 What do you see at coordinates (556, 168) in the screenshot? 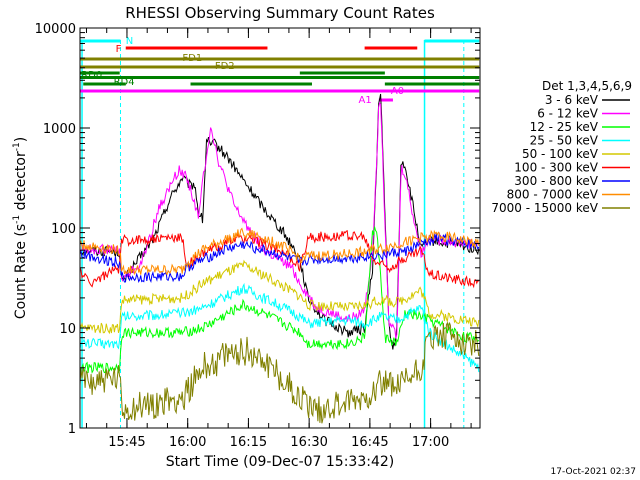
I see `legend-label: 100 - 300 keV` at bounding box center [556, 168].